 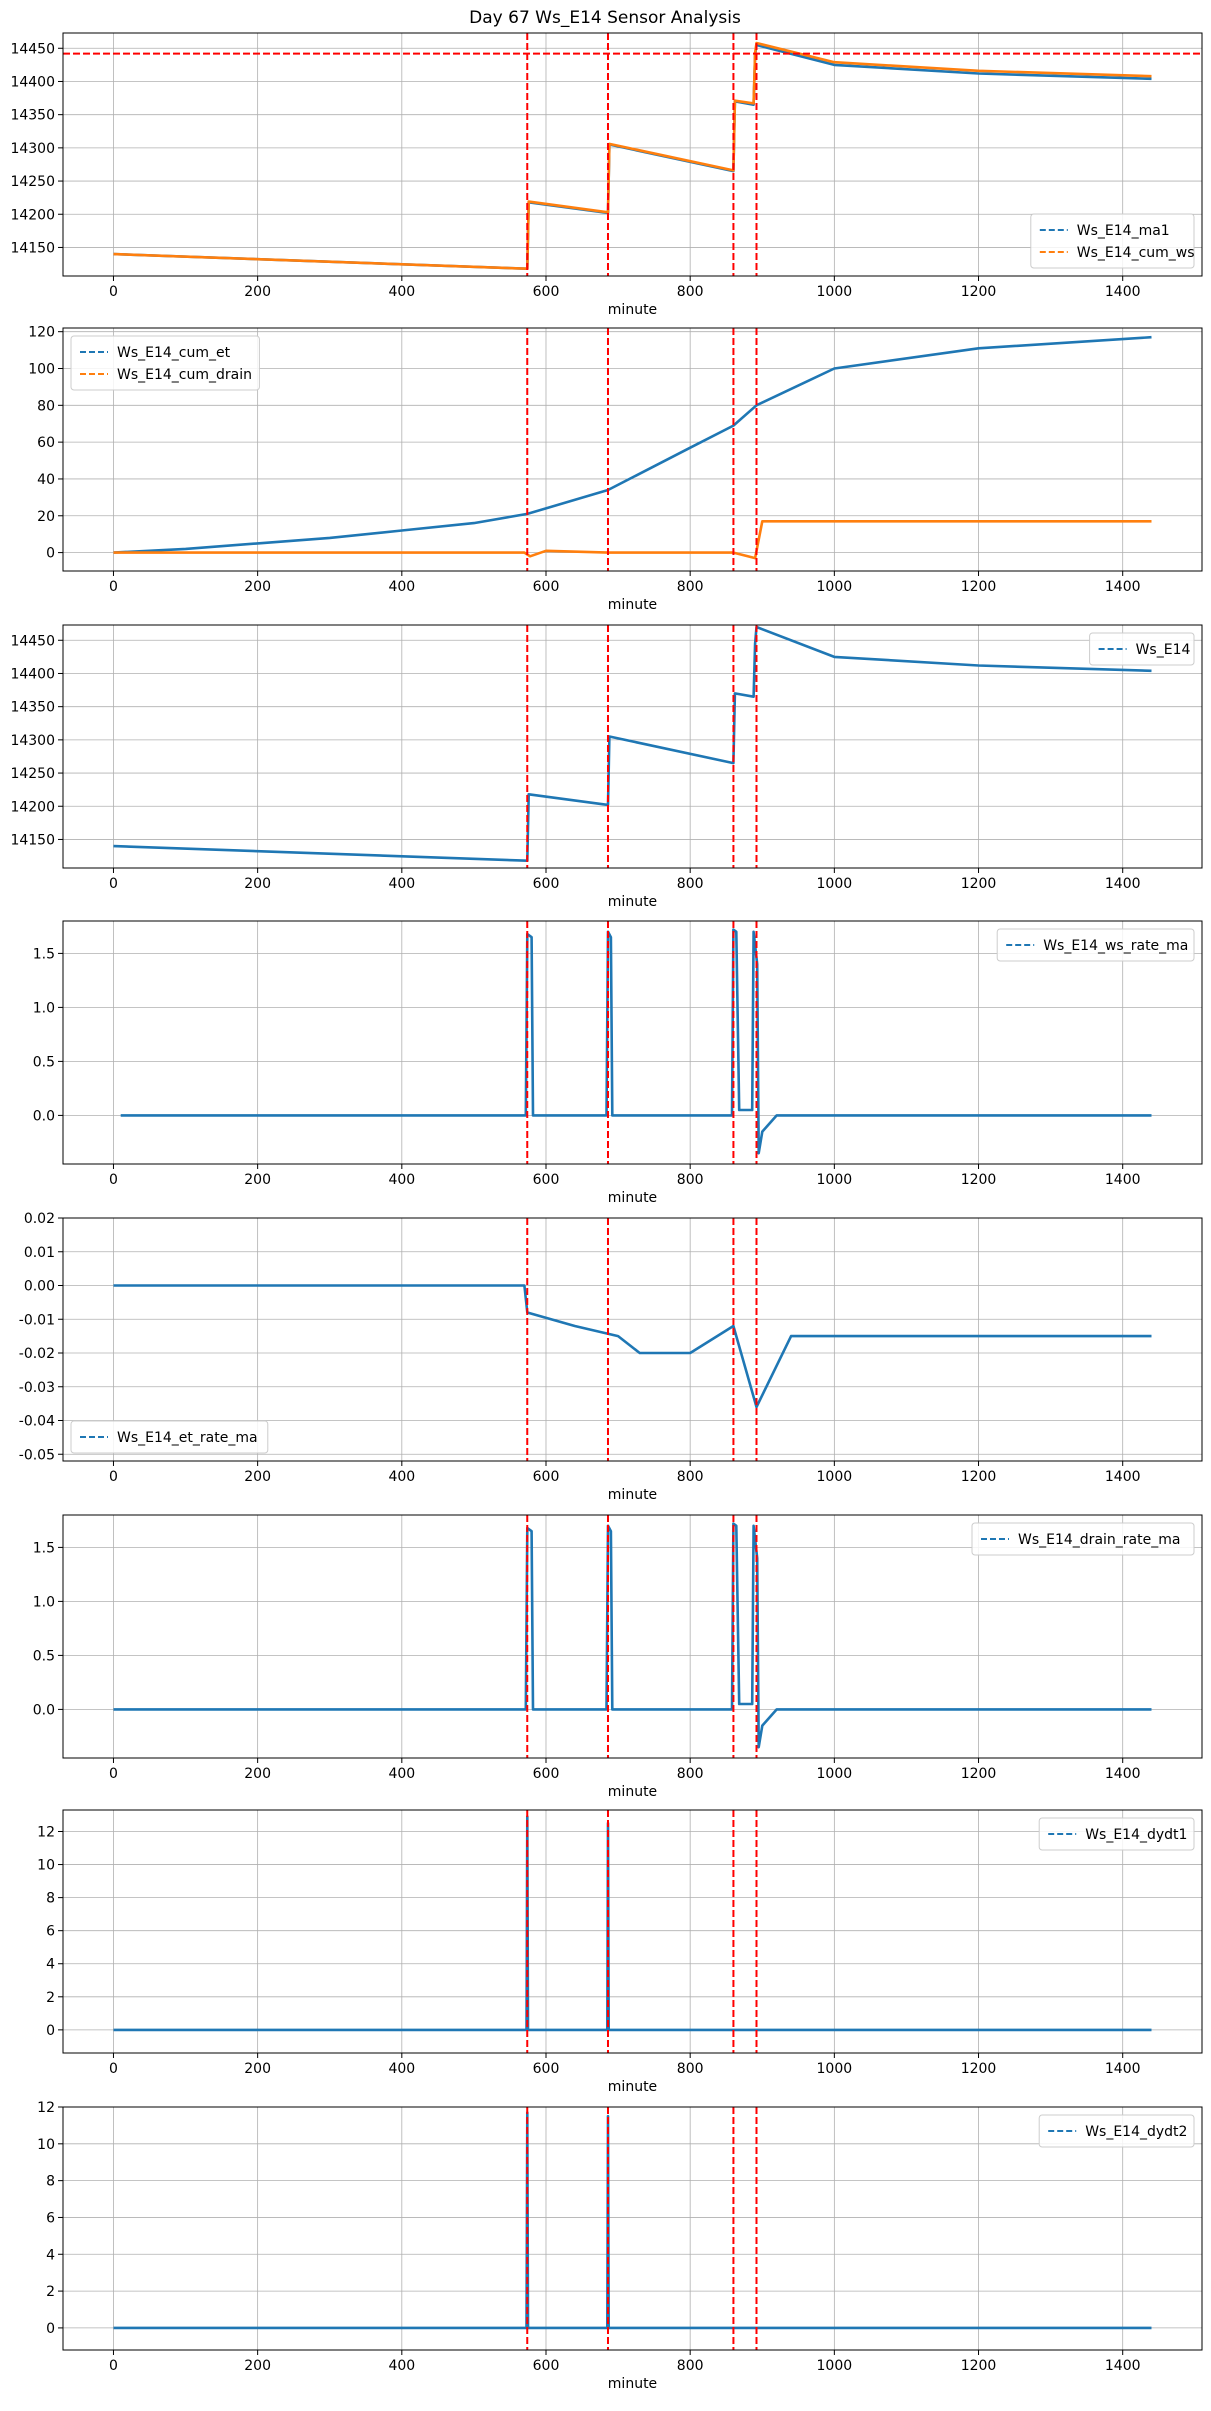 What do you see at coordinates (50, 1932) in the screenshot?
I see `y-tick-label: 6` at bounding box center [50, 1932].